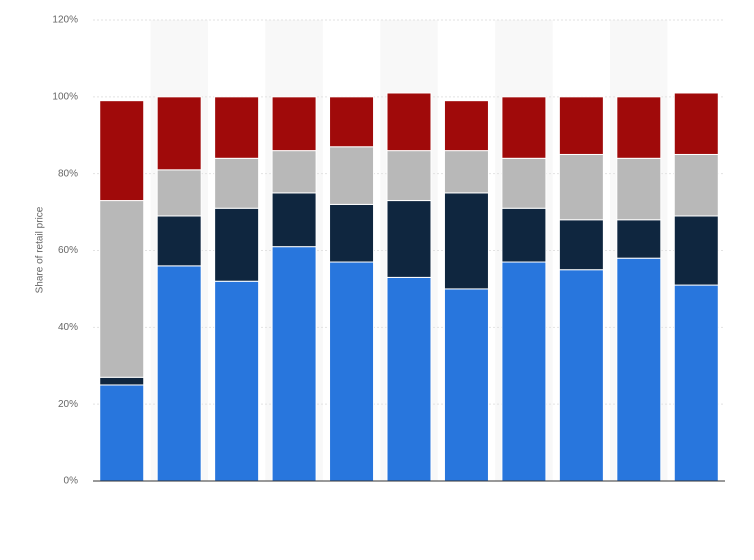 The width and height of the screenshot is (754, 560). Describe the element at coordinates (68, 250) in the screenshot. I see `y-tick-label: 60%` at that location.